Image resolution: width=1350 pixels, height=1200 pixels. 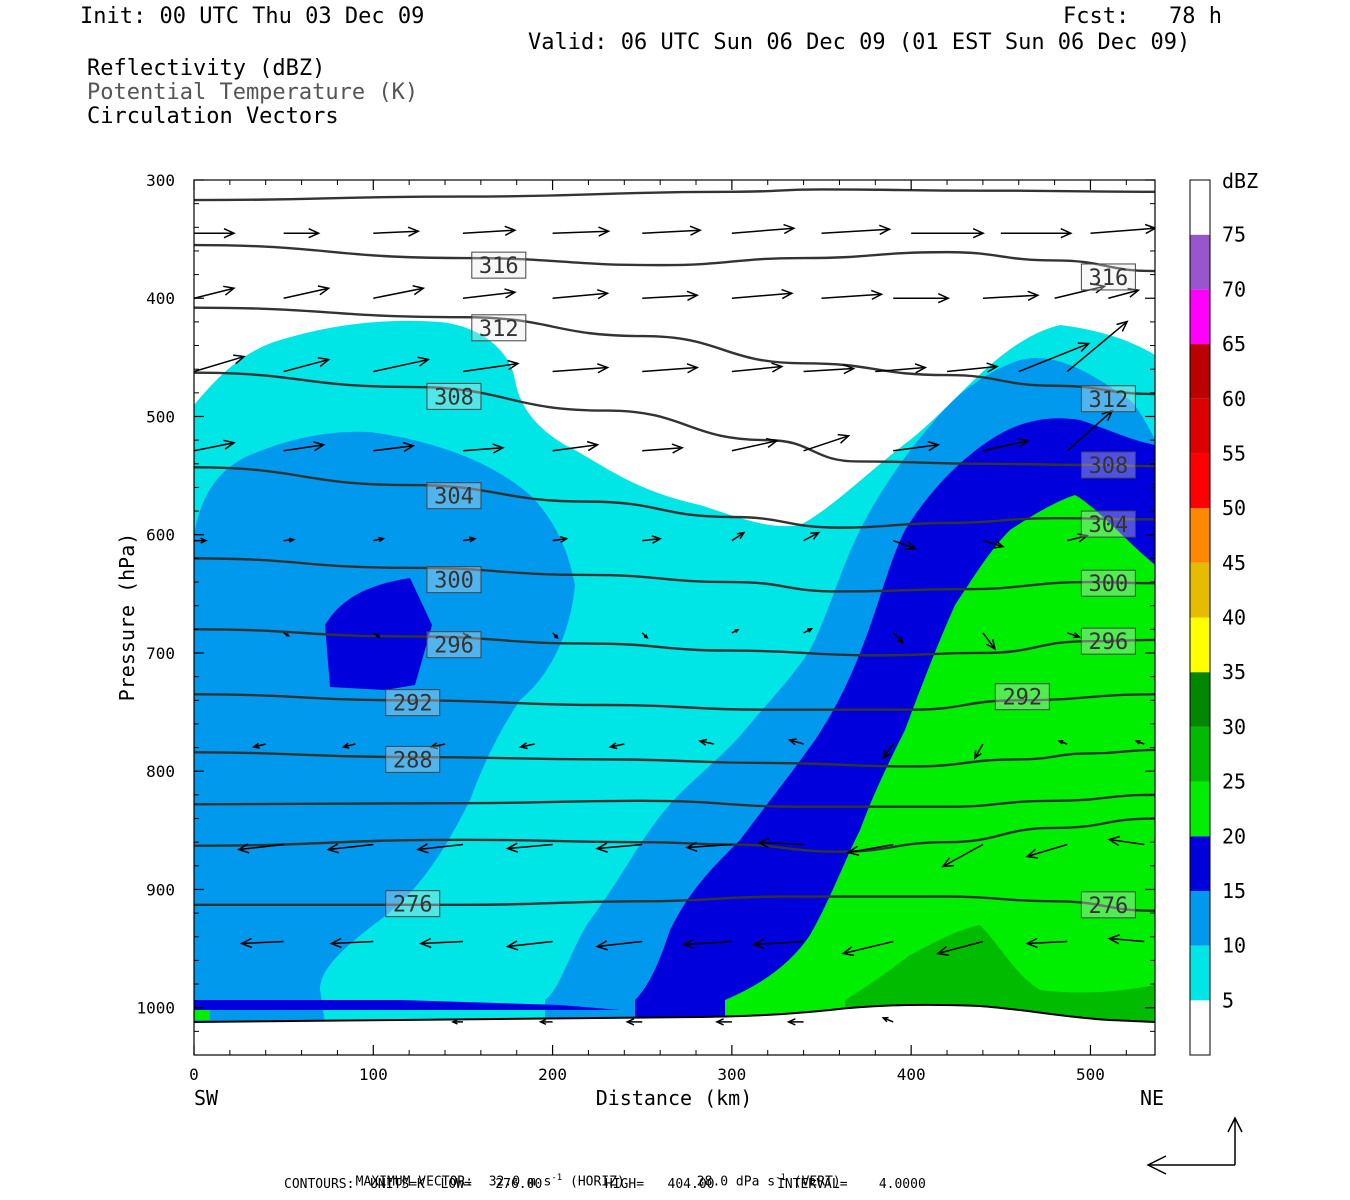 I want to click on y-tick-label: 400, so click(x=160, y=298).